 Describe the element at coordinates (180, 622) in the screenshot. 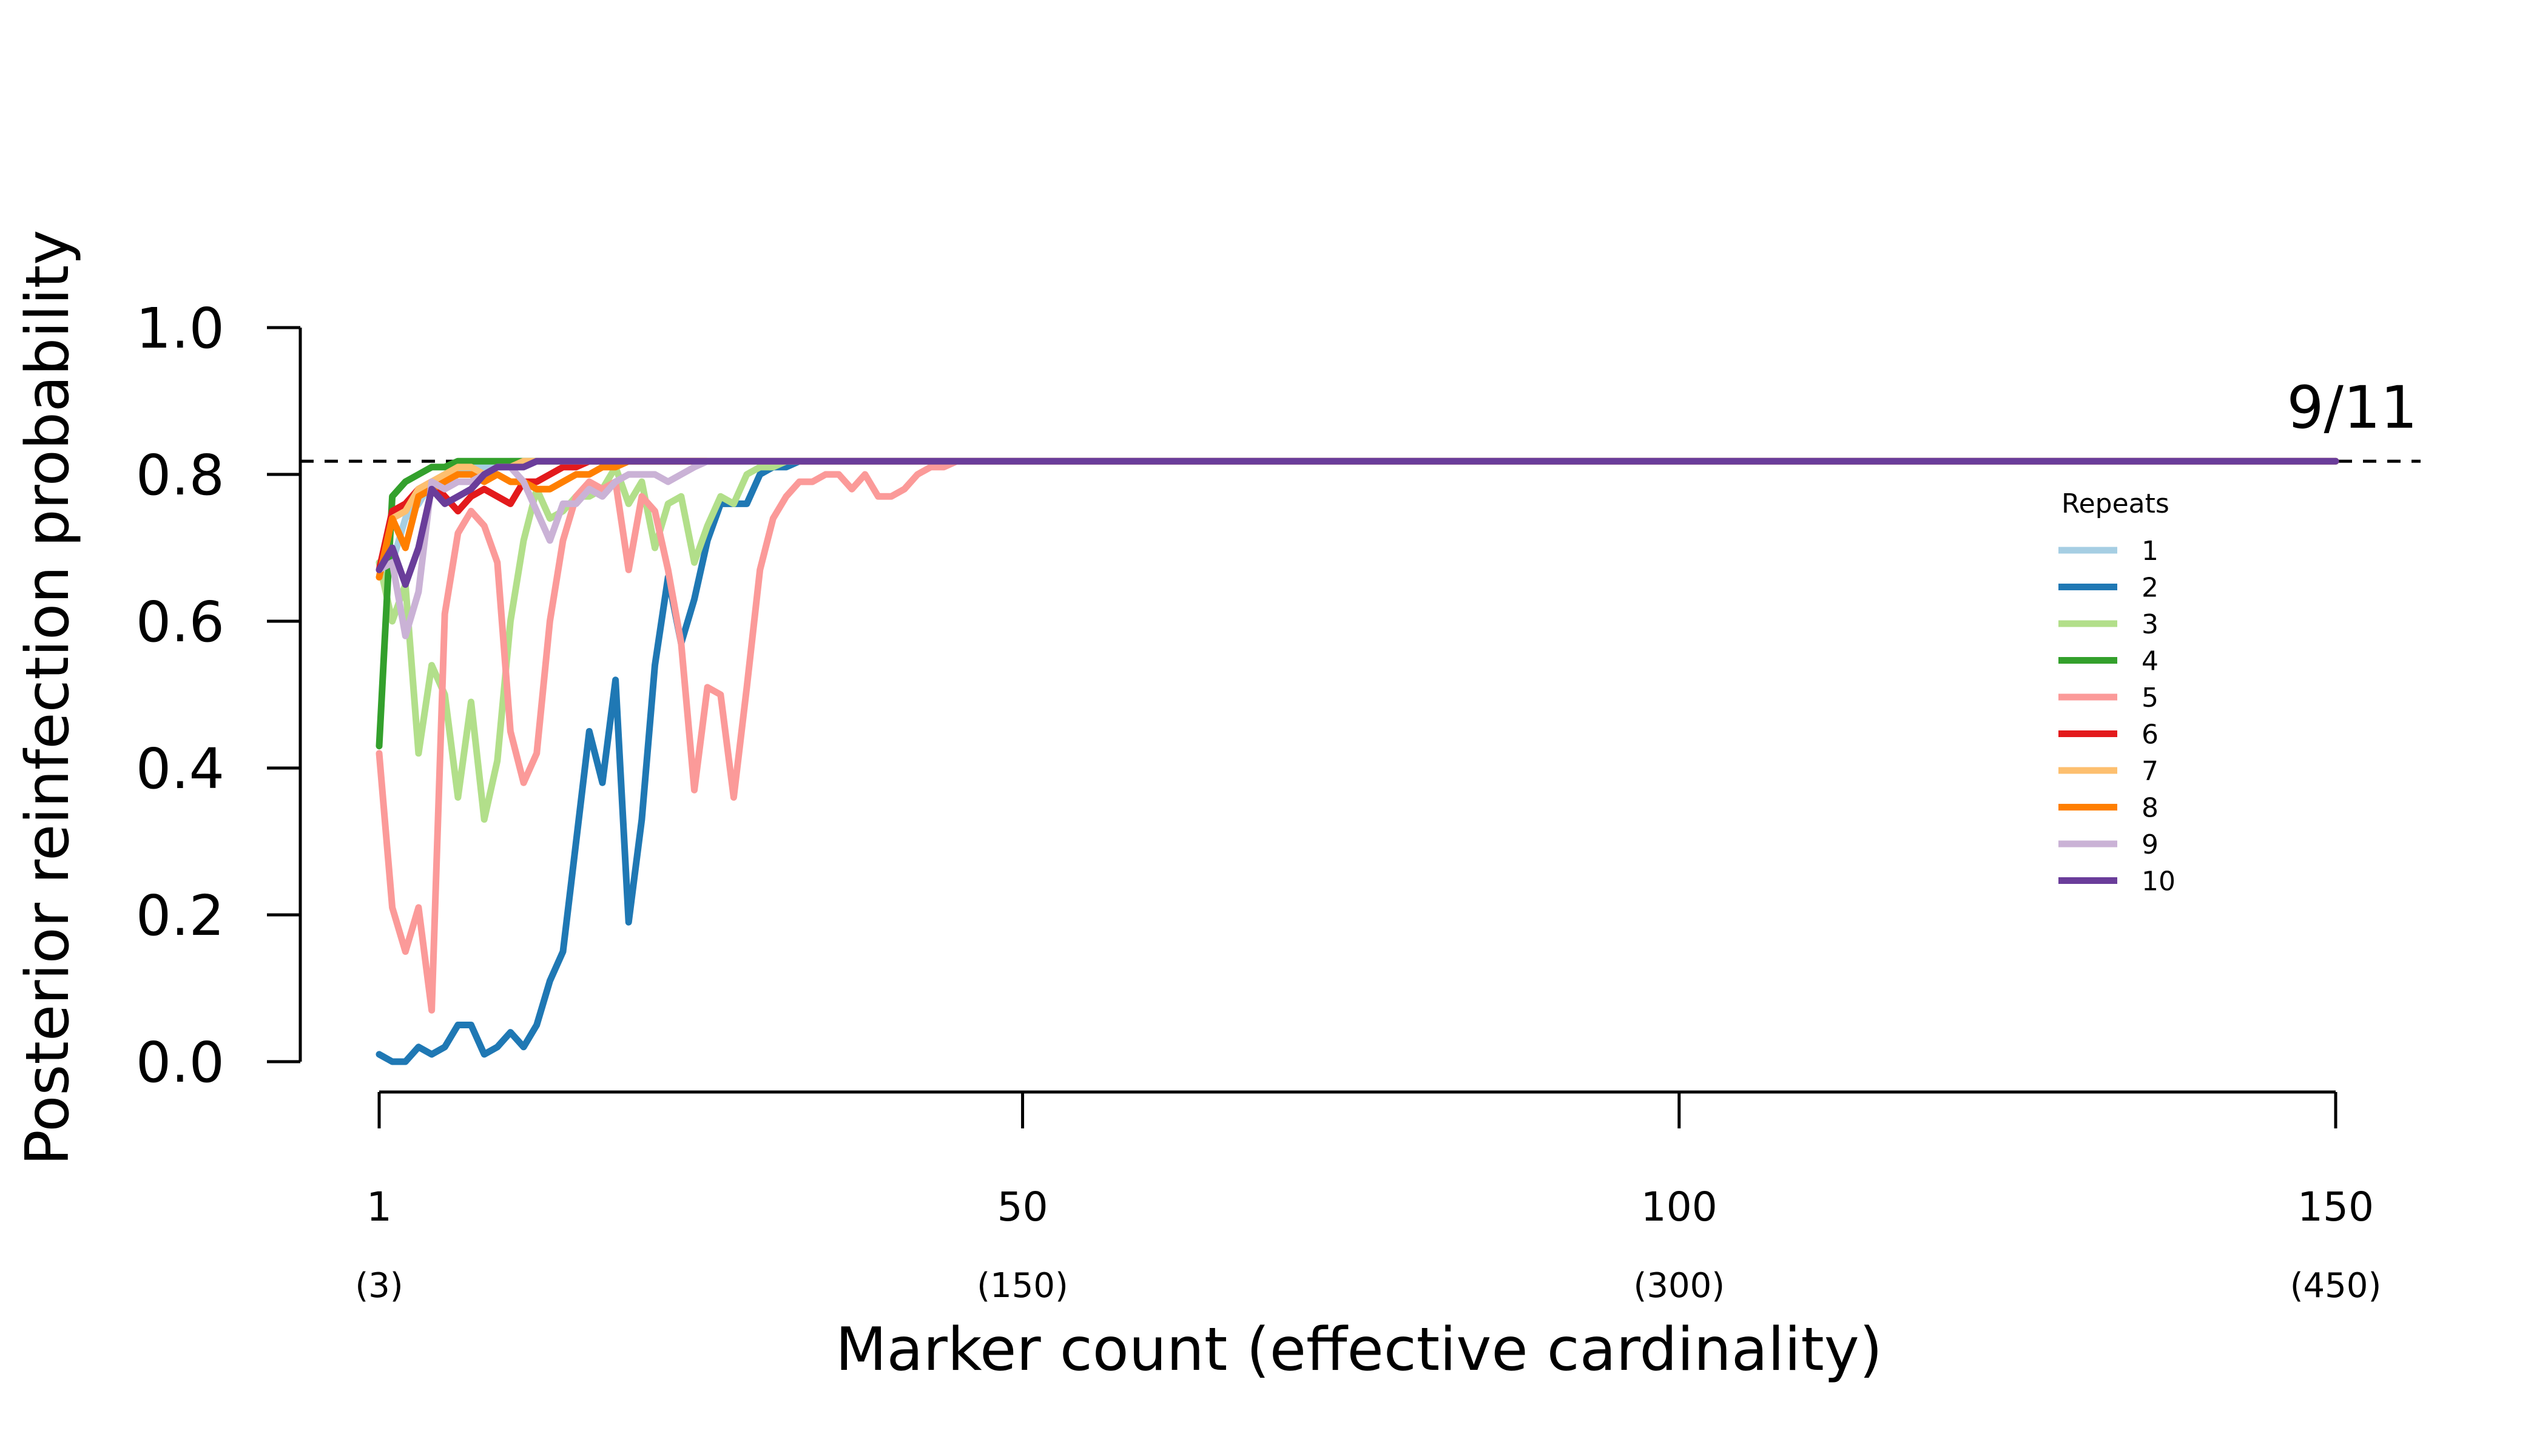

I see `y-tick-label: 0.6` at that location.